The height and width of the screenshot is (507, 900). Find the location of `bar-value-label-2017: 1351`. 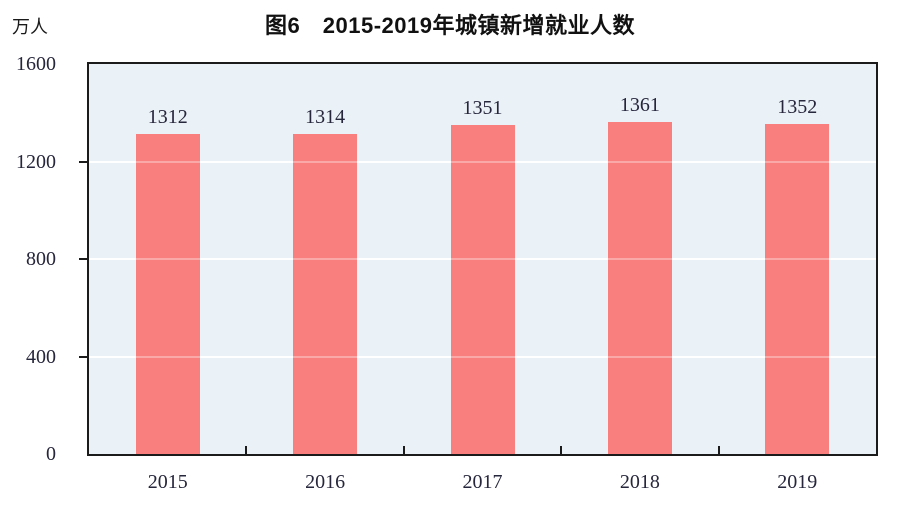

bar-value-label-2017: 1351 is located at coordinates (482, 107).